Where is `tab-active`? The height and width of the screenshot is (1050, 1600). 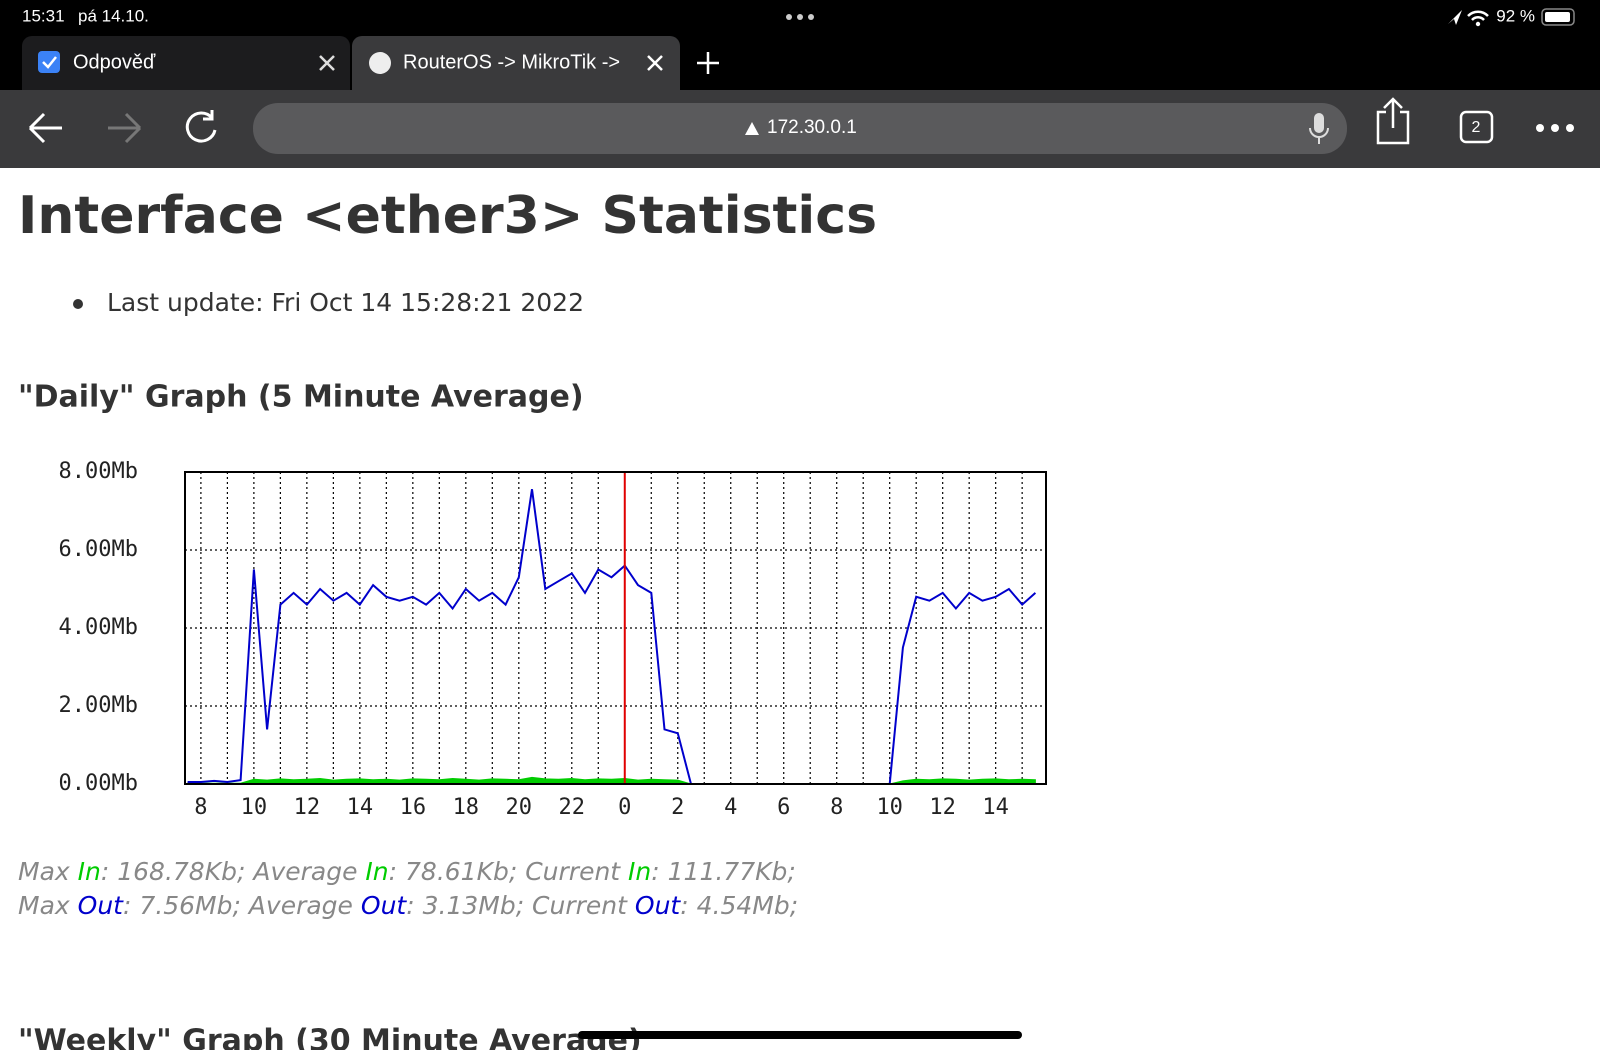 tab-active is located at coordinates (516, 63).